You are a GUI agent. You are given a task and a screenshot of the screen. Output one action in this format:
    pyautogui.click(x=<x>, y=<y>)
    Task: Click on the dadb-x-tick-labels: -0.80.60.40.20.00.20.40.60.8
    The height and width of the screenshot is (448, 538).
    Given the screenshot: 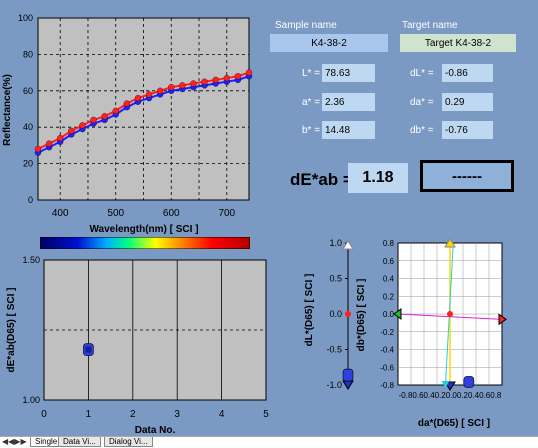 What is the action you would take?
    pyautogui.click(x=450, y=395)
    